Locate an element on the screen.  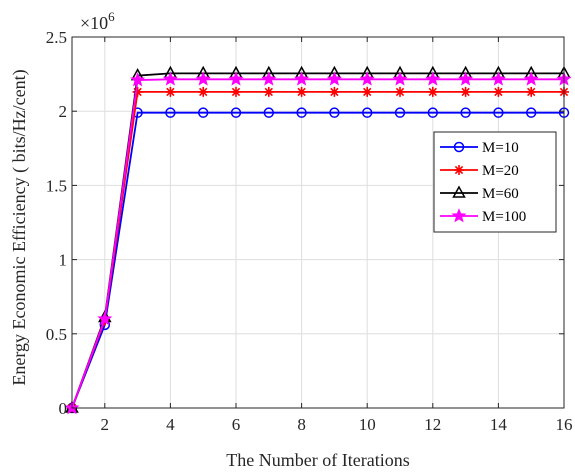
x-tick-label: 12 is located at coordinates (432, 424).